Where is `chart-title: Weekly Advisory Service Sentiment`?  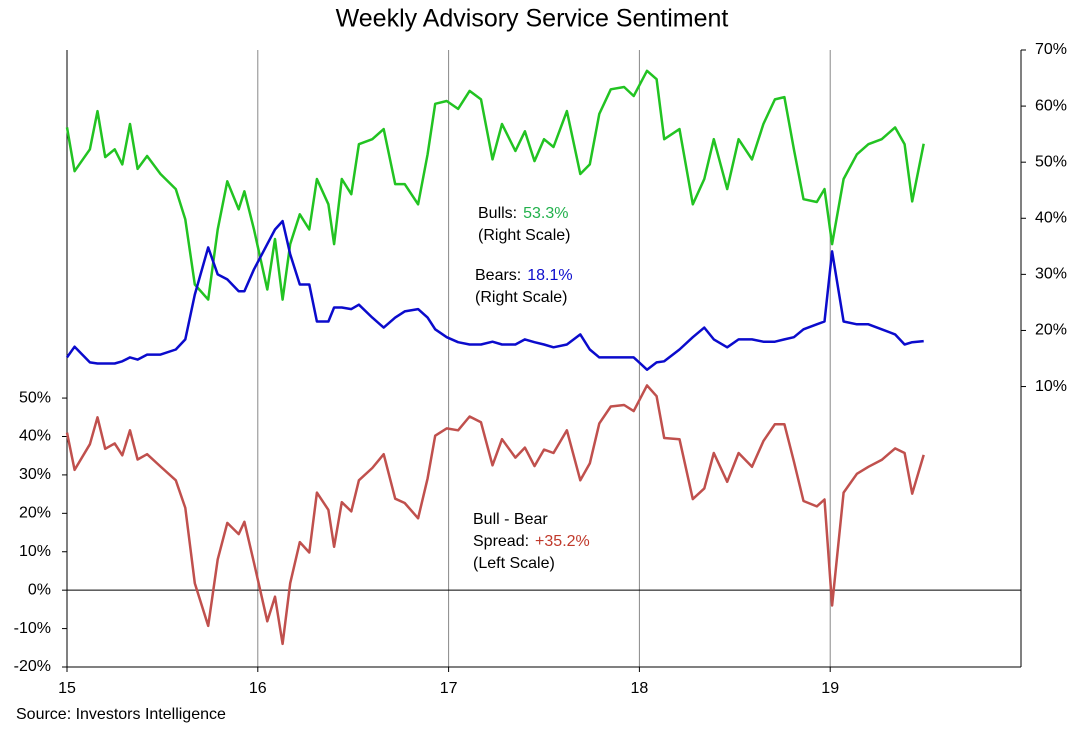 chart-title: Weekly Advisory Service Sentiment is located at coordinates (532, 19).